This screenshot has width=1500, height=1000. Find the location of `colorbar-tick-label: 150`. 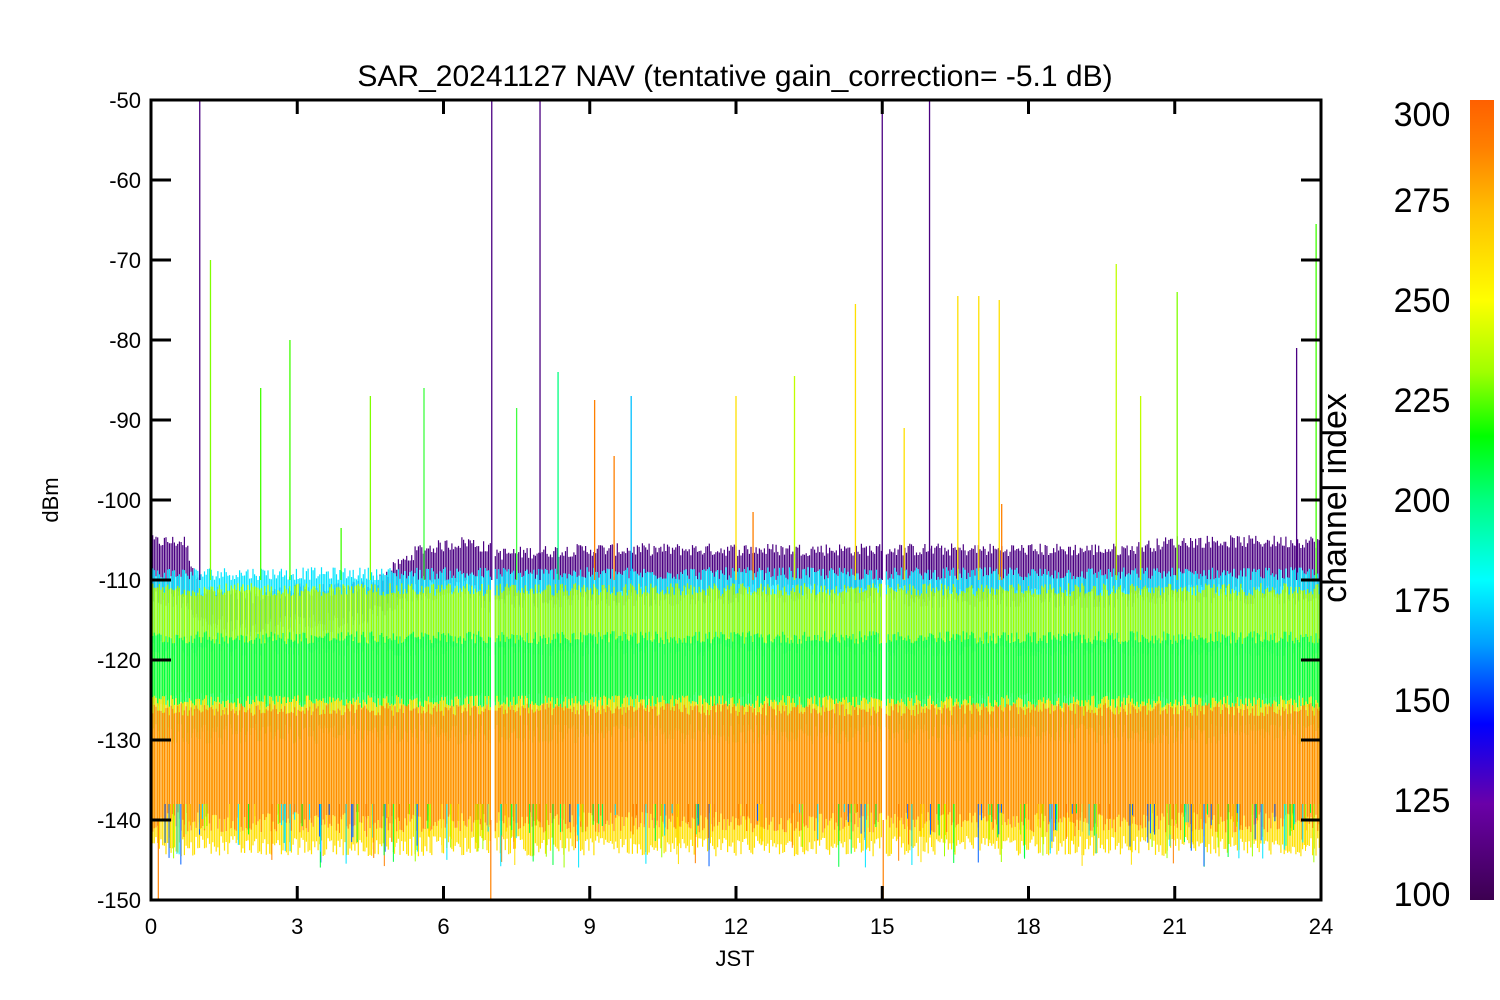

colorbar-tick-label: 150 is located at coordinates (1422, 701).